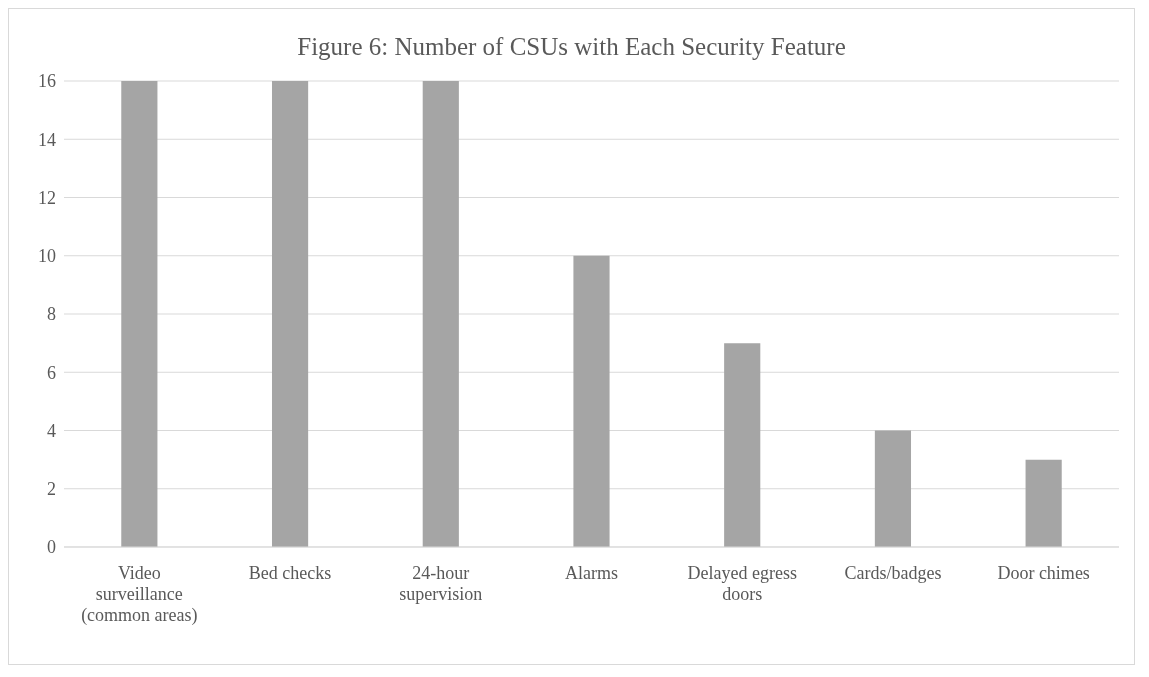  I want to click on y-tick-label: 2, so click(51, 489).